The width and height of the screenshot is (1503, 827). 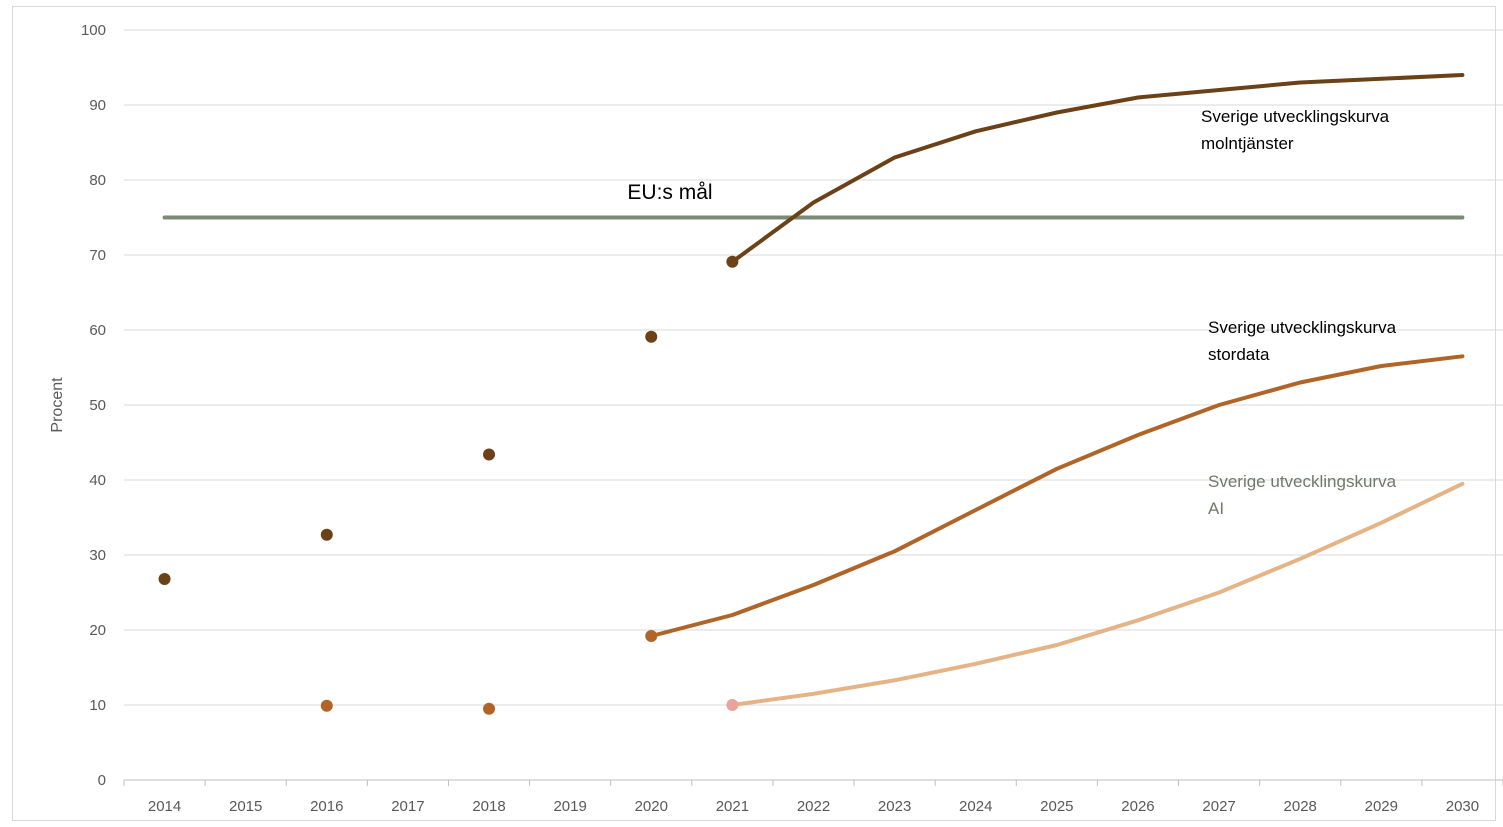 I want to click on y-tick-label: 80, so click(x=97, y=180).